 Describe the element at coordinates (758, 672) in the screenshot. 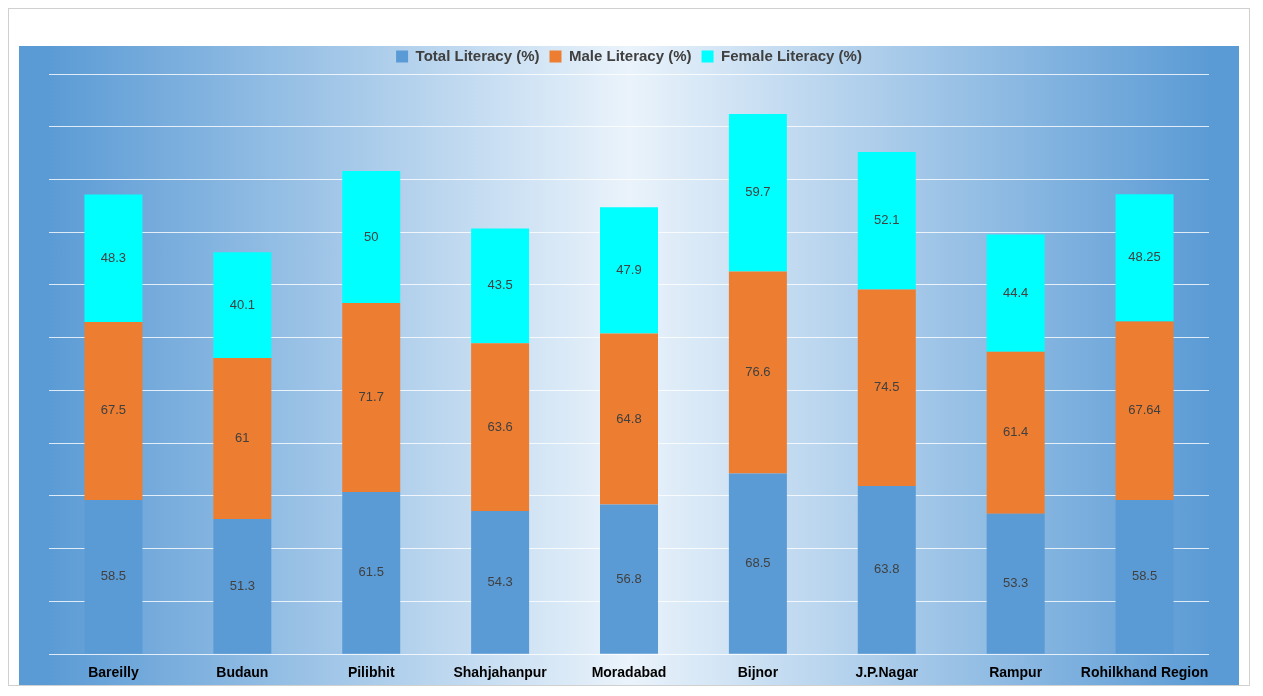

I see `x-tick-label: Bijnor` at that location.